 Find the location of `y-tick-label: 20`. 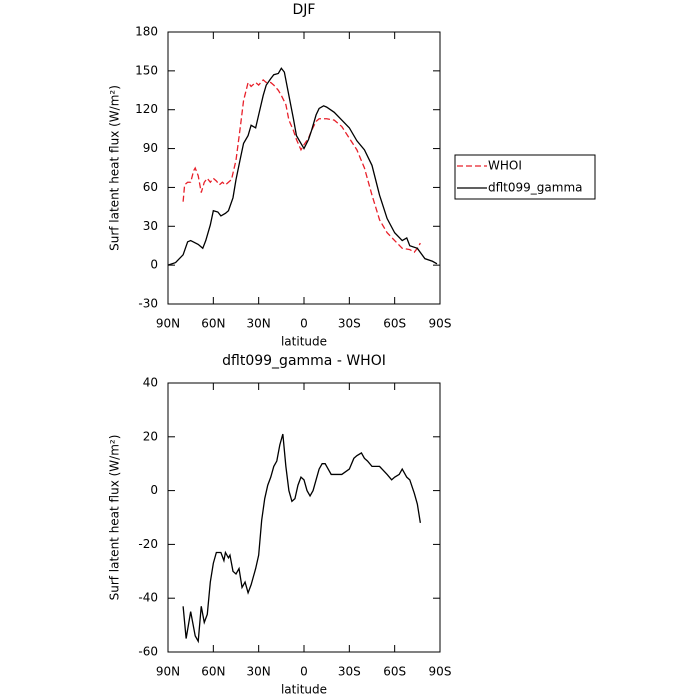

y-tick-label: 20 is located at coordinates (150, 436).